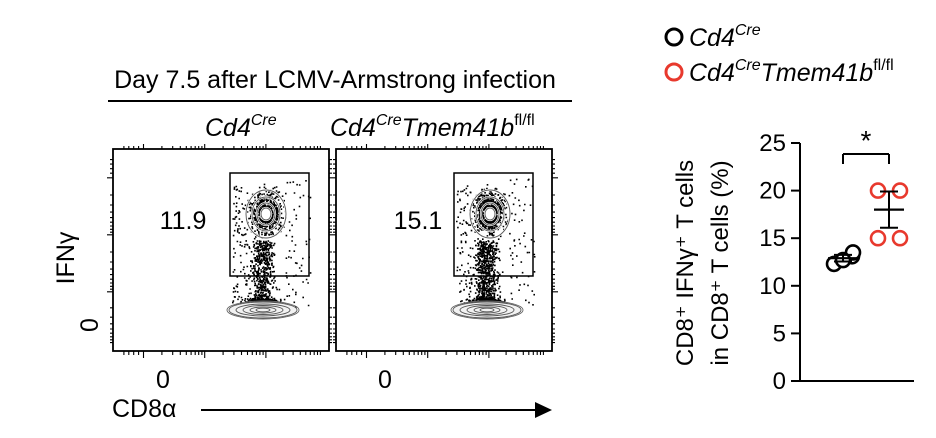  What do you see at coordinates (779, 262) in the screenshot?
I see `y-ticks: 0 5 10 15 20 25` at bounding box center [779, 262].